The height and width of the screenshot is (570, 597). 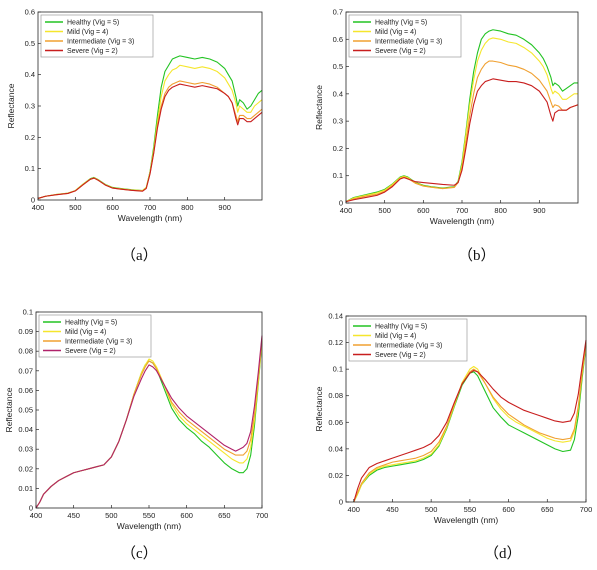 What do you see at coordinates (25, 449) in the screenshot?
I see `y-tick-label: 0.03` at bounding box center [25, 449].